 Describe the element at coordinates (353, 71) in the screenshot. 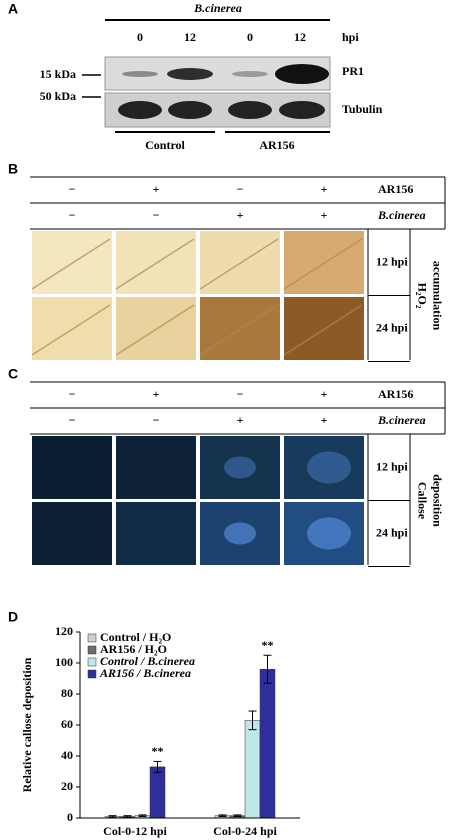

I see `band-label: PR1` at that location.